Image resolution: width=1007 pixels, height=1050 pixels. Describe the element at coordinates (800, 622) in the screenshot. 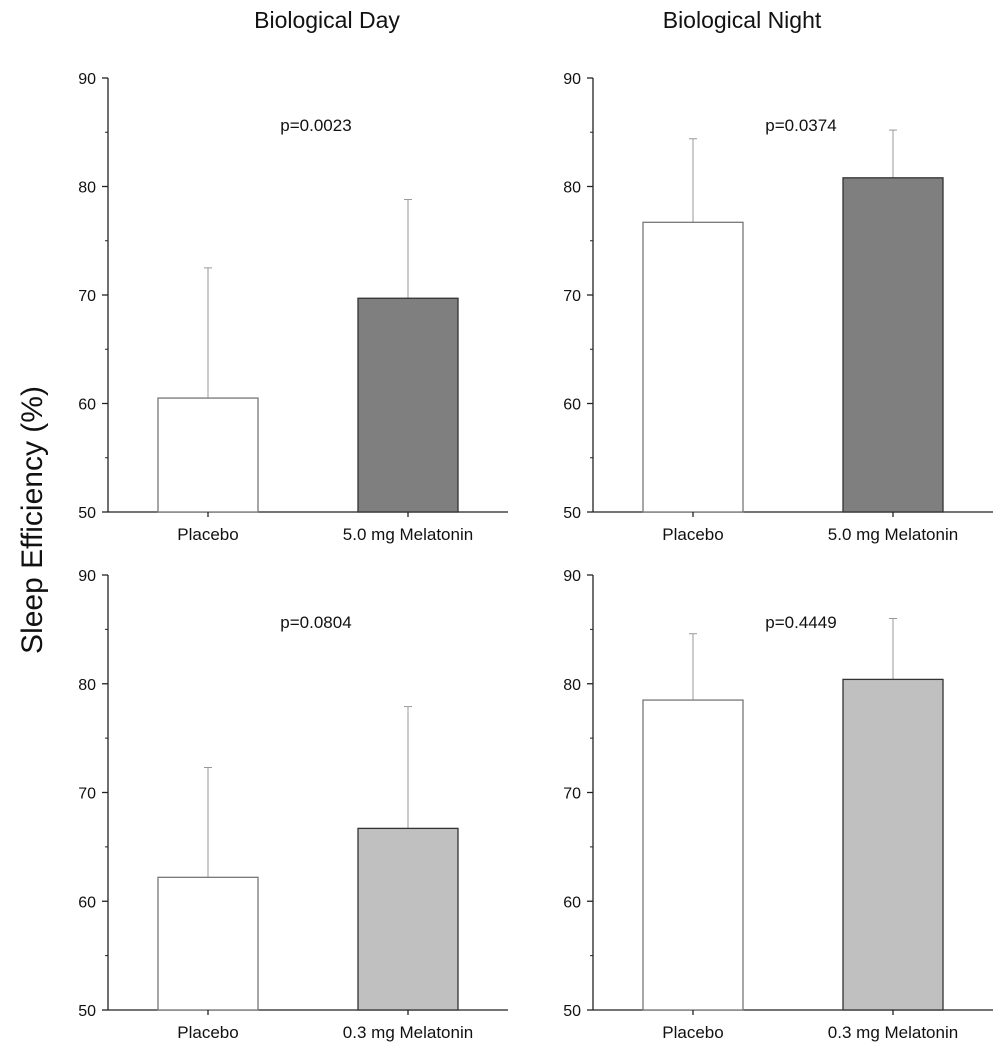

I see `p-value-annotation: p=0.4449` at that location.